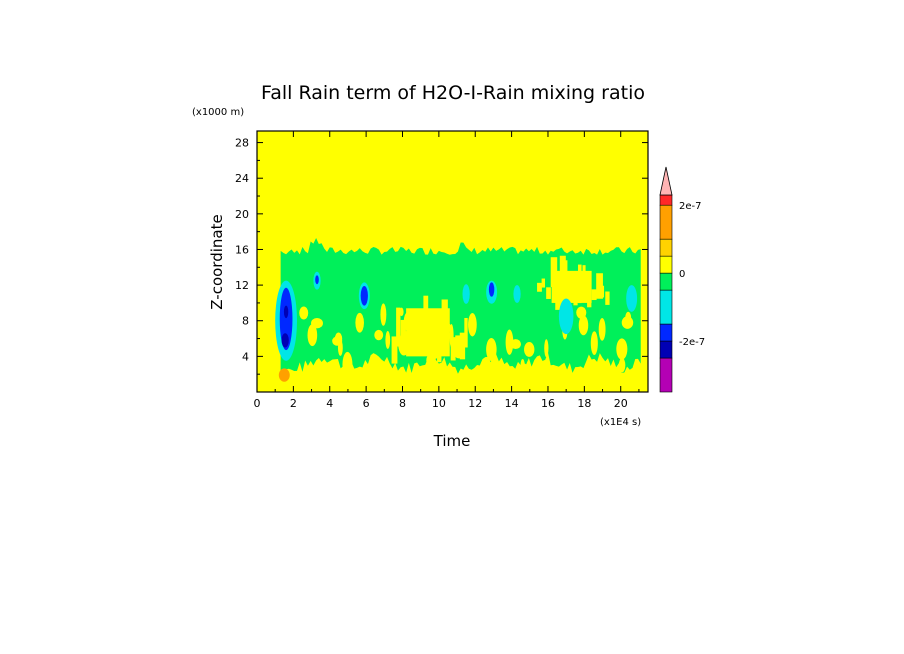 Image resolution: width=904 pixels, height=654 pixels. What do you see at coordinates (692, 342) in the screenshot?
I see `colorbar-label: -2e-7` at bounding box center [692, 342].